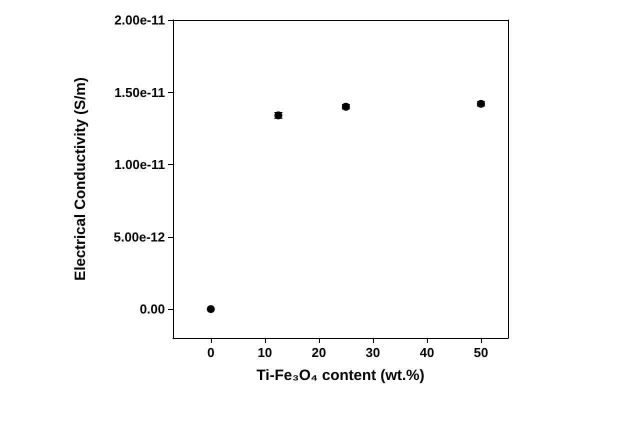 The height and width of the screenshot is (428, 628). I want to click on y-tick-label: 1.50e-11, so click(139, 92).